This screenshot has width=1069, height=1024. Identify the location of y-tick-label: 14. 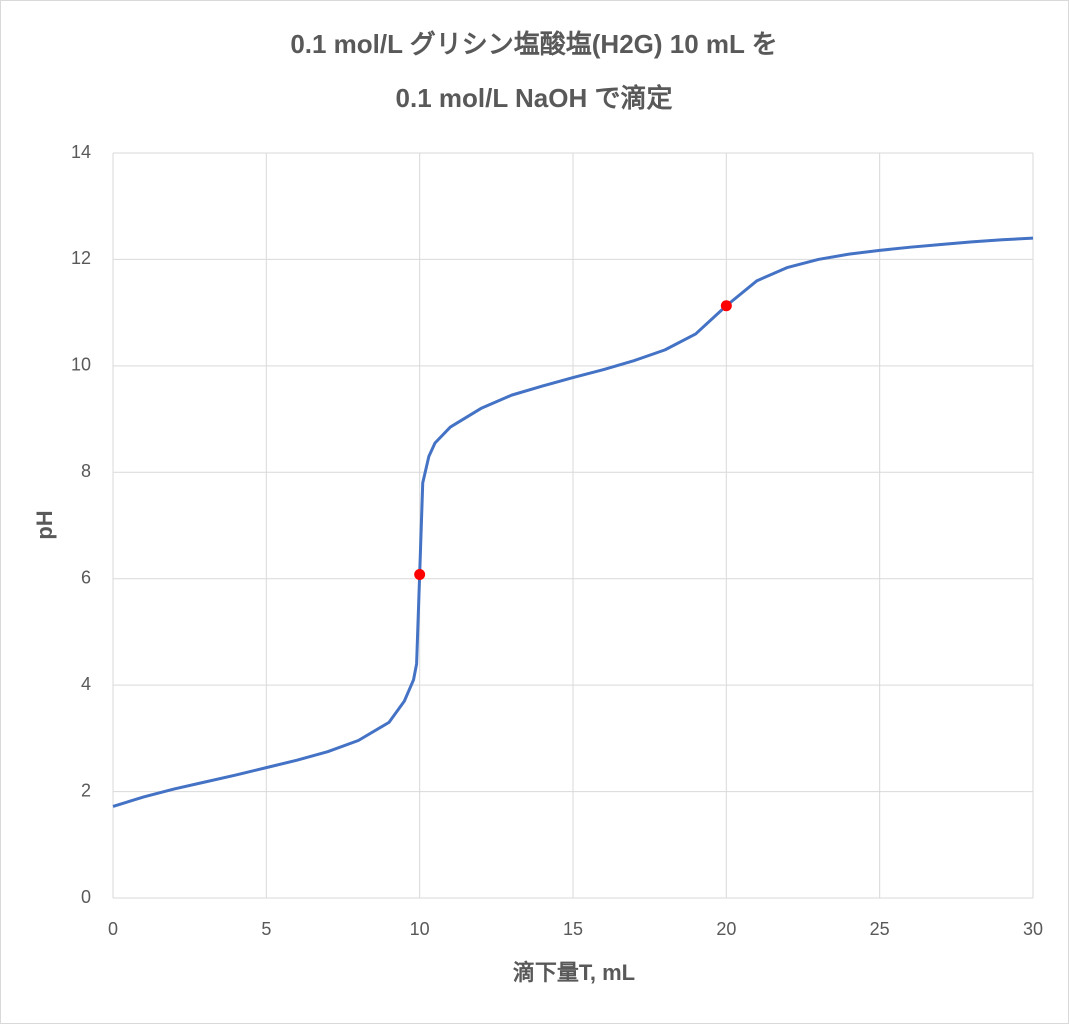
(81, 152).